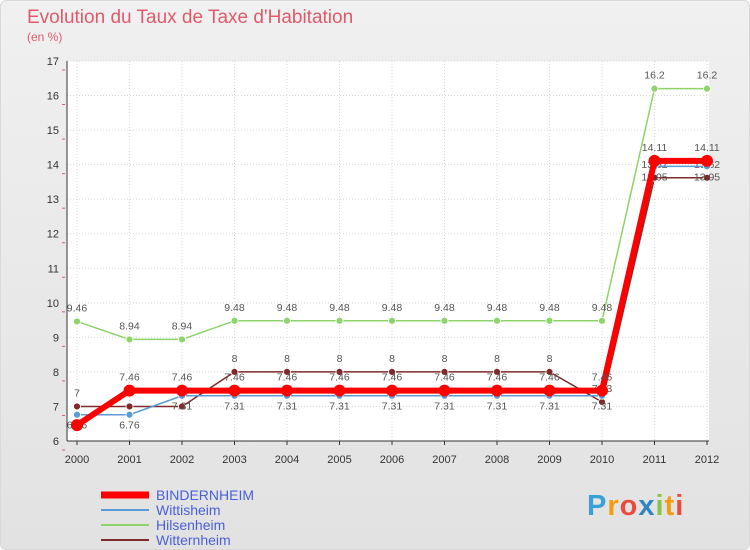 Image resolution: width=750 pixels, height=550 pixels. What do you see at coordinates (655, 460) in the screenshot?
I see `x-tick-label: 2011` at bounding box center [655, 460].